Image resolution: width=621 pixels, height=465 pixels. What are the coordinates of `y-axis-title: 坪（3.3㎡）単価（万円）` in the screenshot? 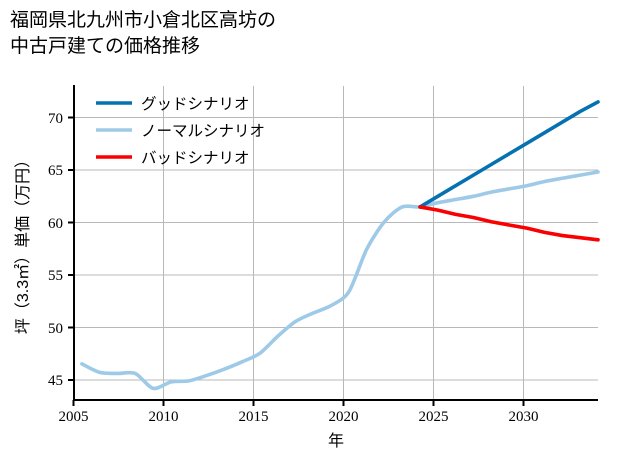 It's located at (23, 243).